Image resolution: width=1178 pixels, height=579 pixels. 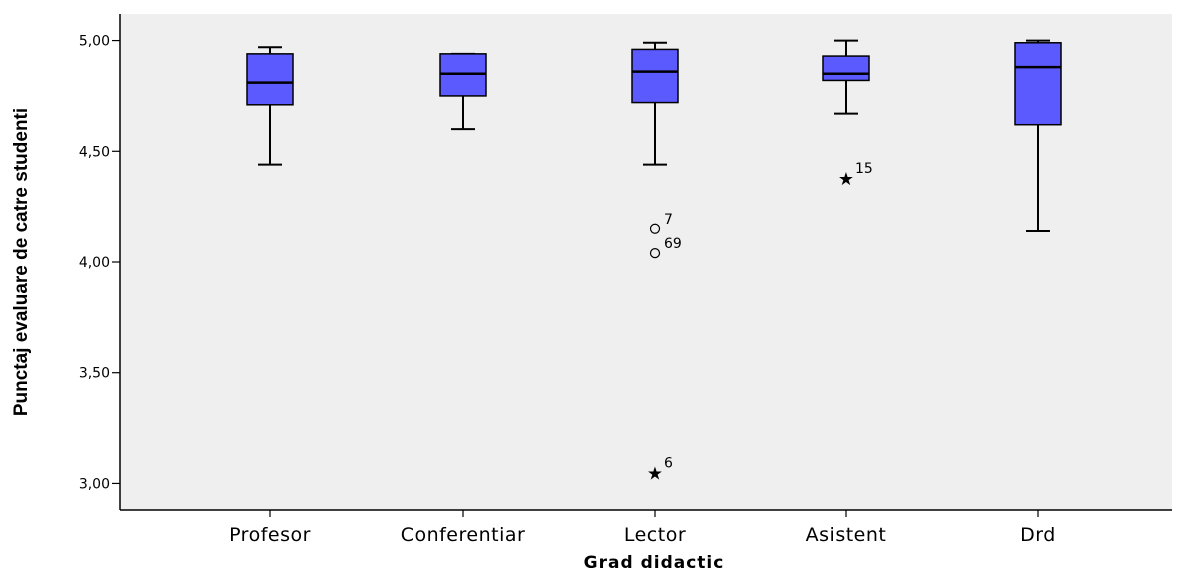 What do you see at coordinates (1038, 135) in the screenshot?
I see `box-group-drd` at bounding box center [1038, 135].